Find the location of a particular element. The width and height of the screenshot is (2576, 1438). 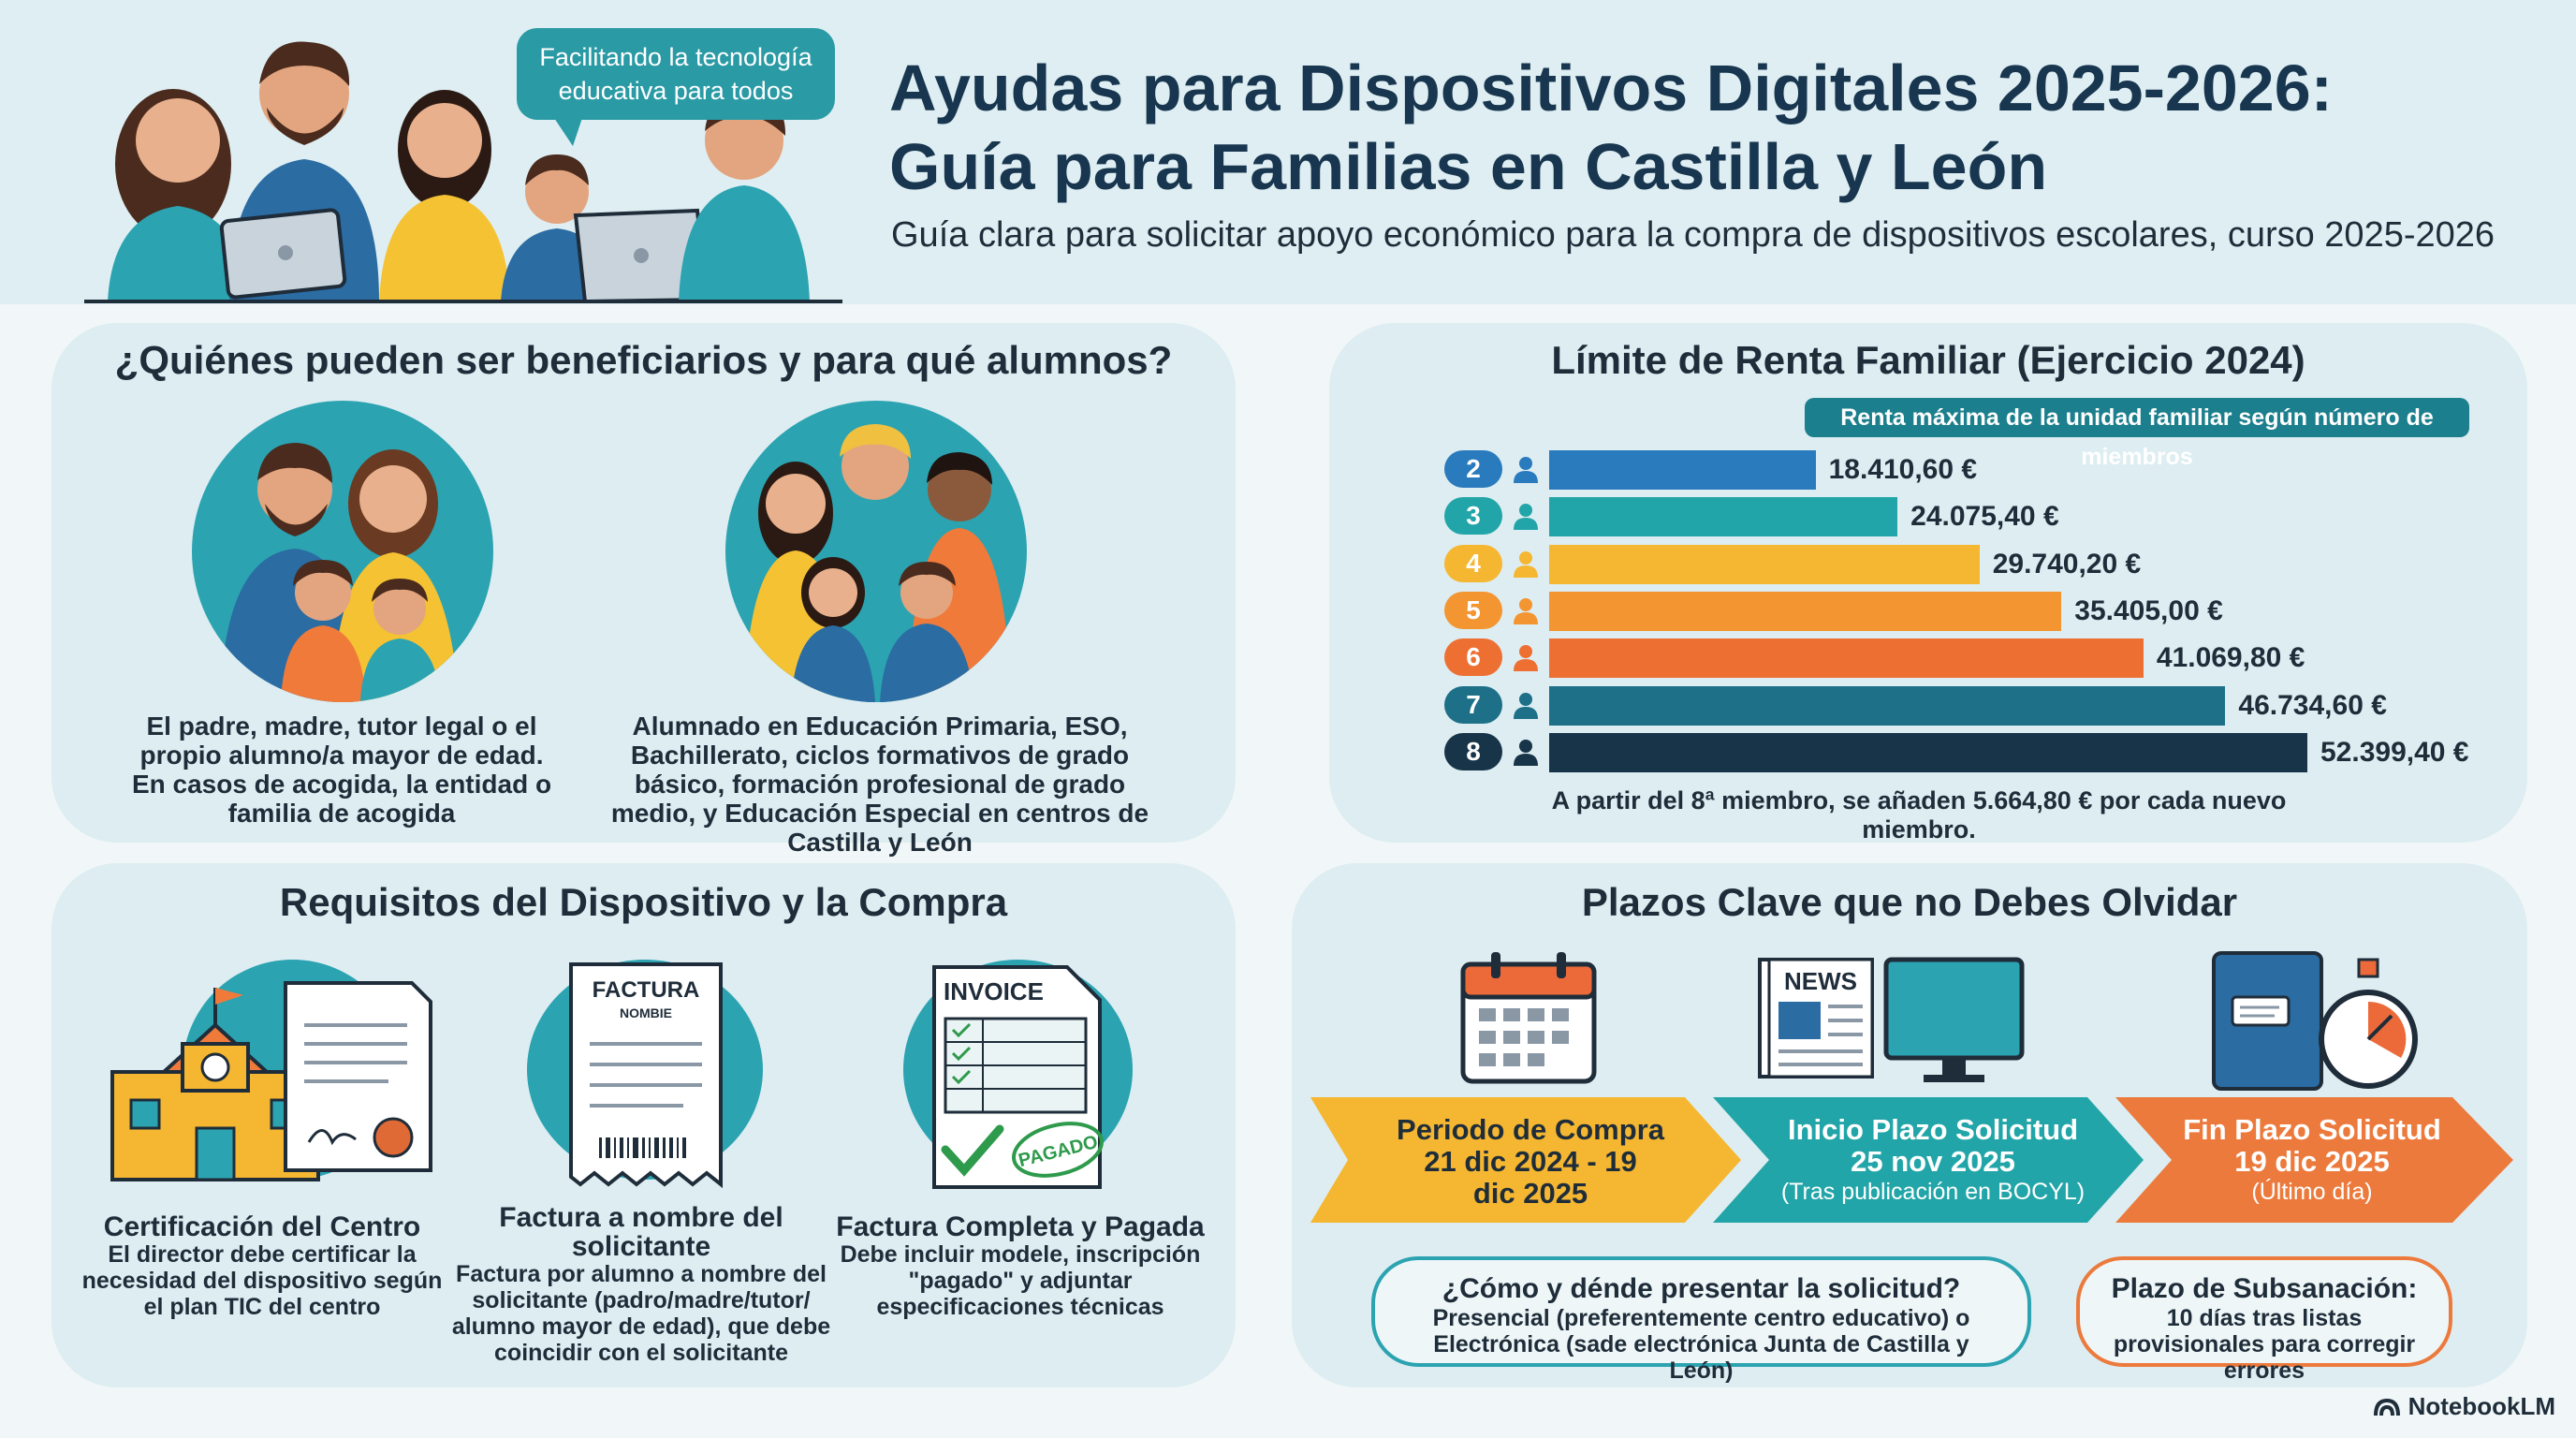

step-1-date: 21 dic 2024 - 19 dic 2025 is located at coordinates (1530, 1177).